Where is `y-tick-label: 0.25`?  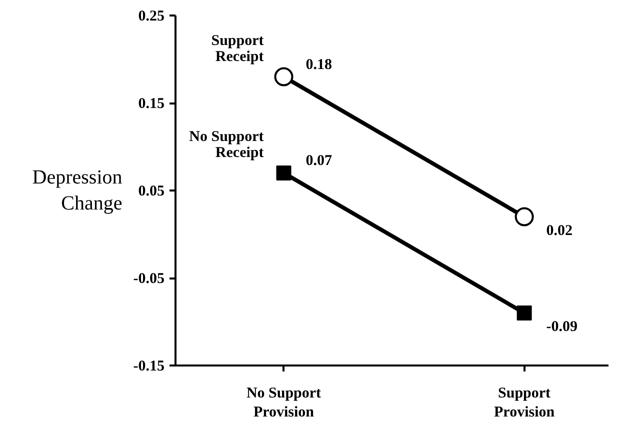 y-tick-label: 0.25 is located at coordinates (151, 16).